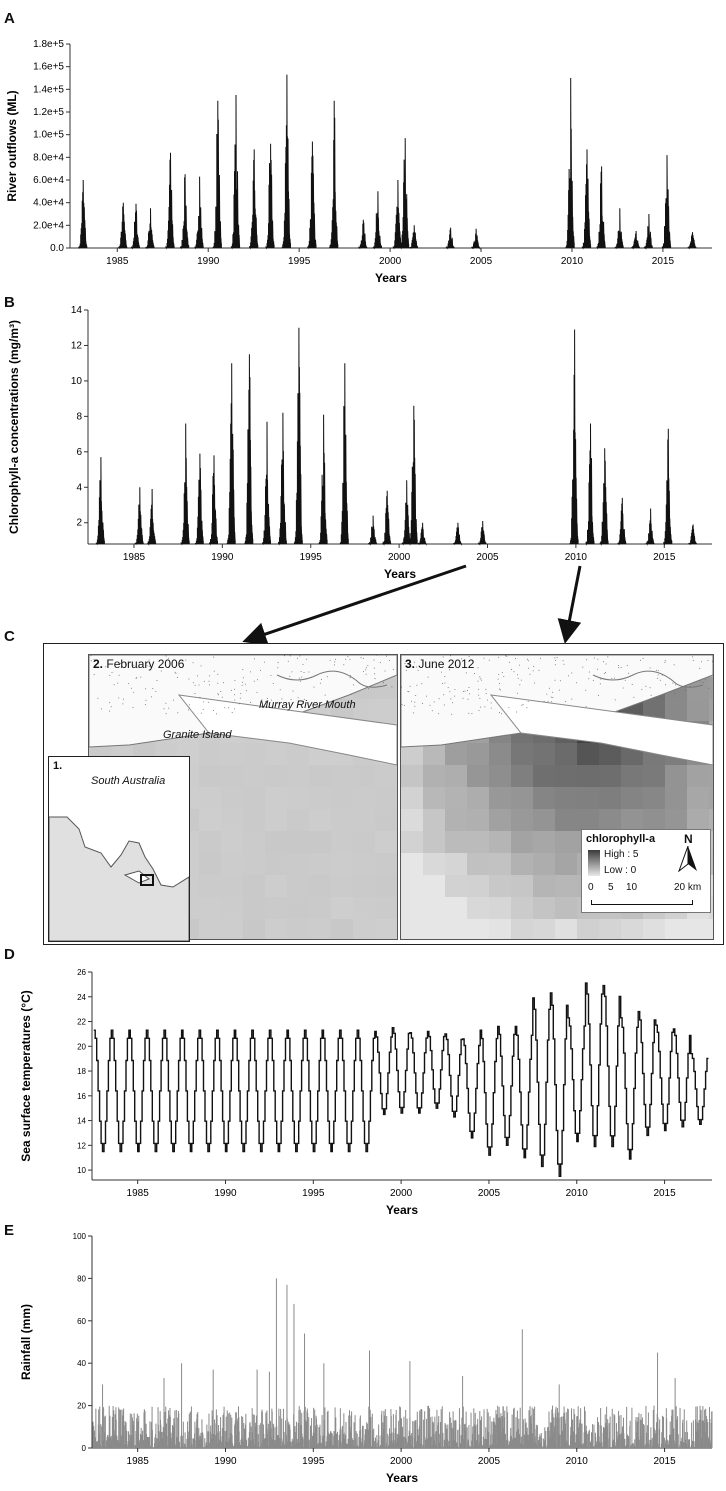 The image size is (726, 1491). What do you see at coordinates (225, 1461) in the screenshot?
I see `x-tick-label: 1990` at bounding box center [225, 1461].